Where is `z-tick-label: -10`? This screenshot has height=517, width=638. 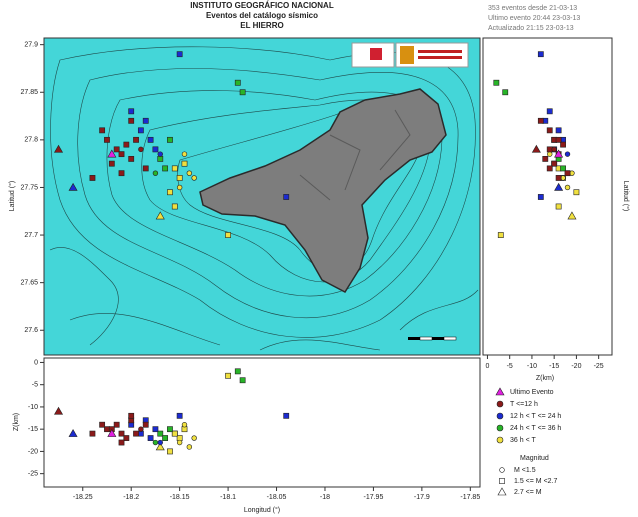 z-tick-label: -10 is located at coordinates (33, 407).